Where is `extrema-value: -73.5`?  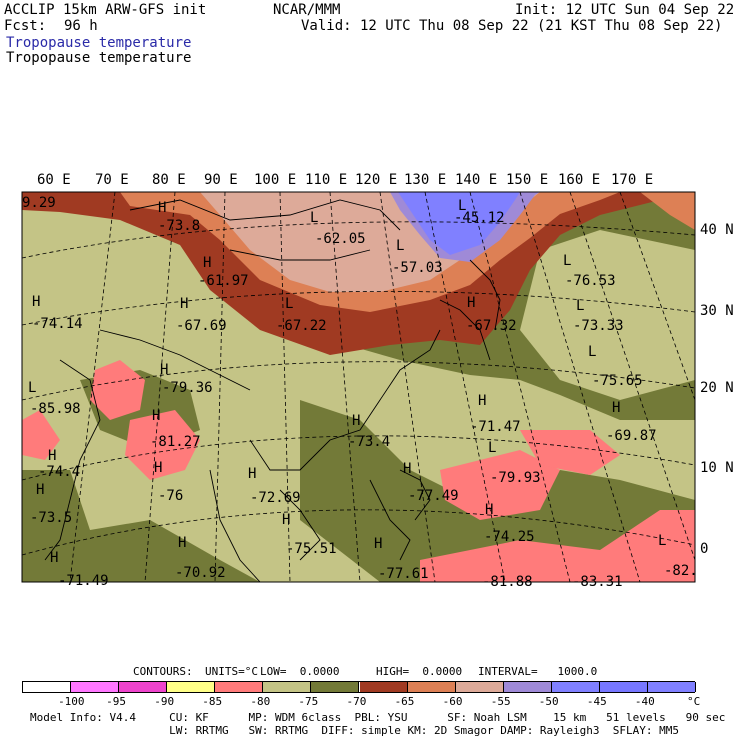 extrema-value: -73.5 is located at coordinates (51, 518).